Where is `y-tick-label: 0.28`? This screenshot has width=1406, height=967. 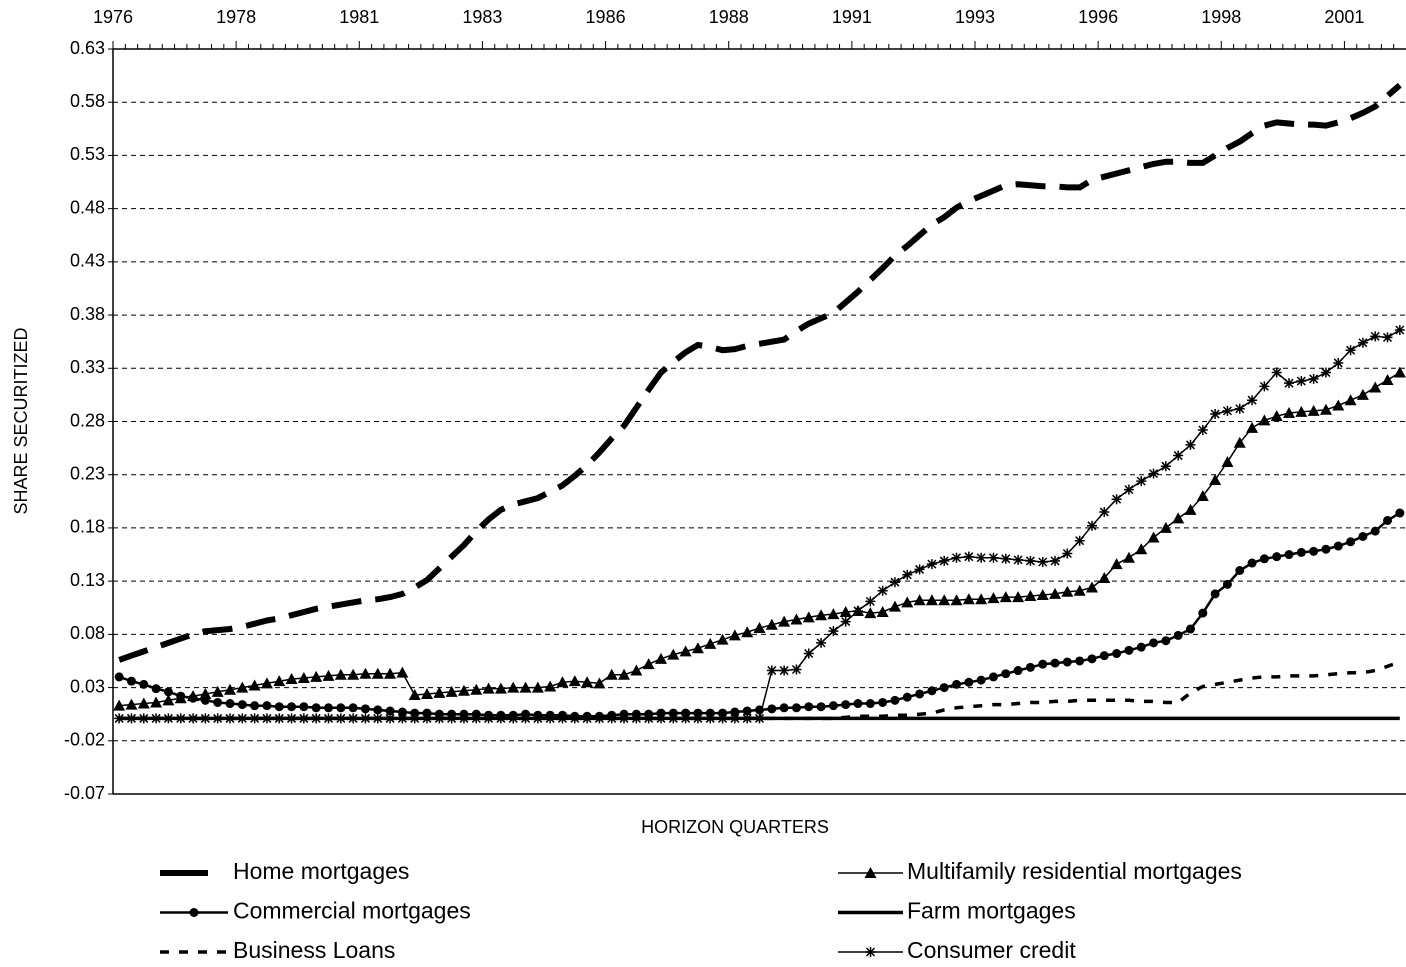 y-tick-label: 0.28 is located at coordinates (87, 420).